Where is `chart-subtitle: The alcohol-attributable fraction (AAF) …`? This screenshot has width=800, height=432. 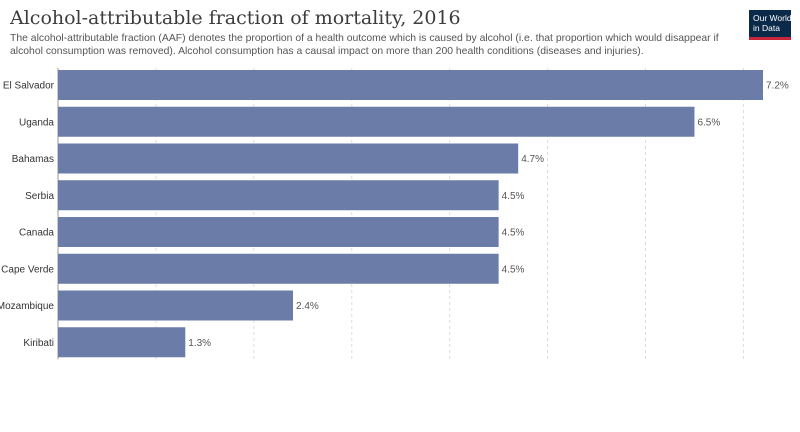 chart-subtitle: The alcohol-attributable fraction (AAF) … is located at coordinates (364, 45).